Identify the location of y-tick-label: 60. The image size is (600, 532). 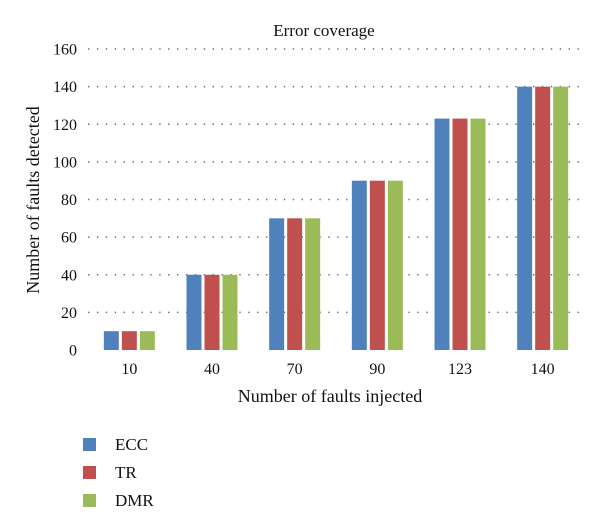
(69, 238).